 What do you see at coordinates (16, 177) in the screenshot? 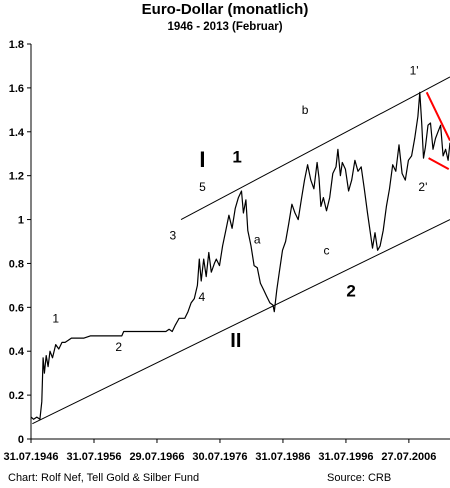
I see `y-tick-label: 1.2` at bounding box center [16, 177].